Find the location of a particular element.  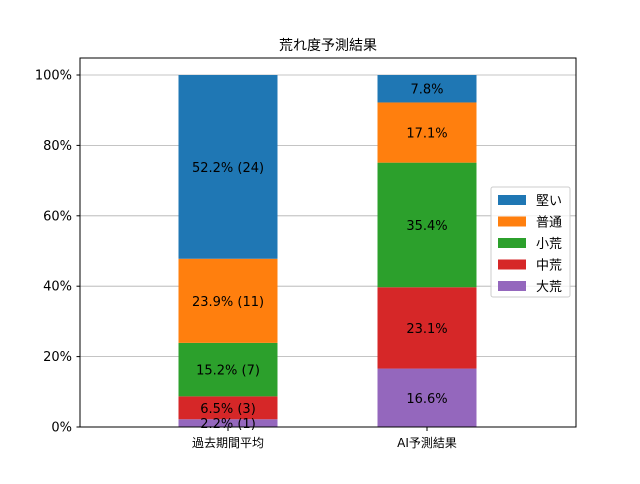

legend-label: 堅い is located at coordinates (549, 201).